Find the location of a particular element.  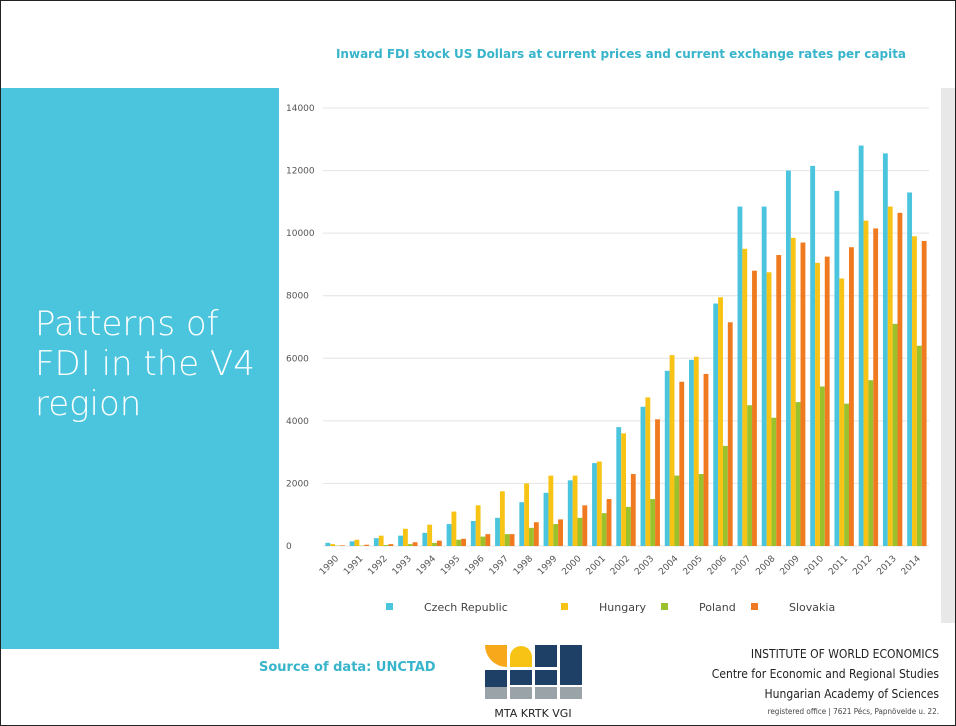

x-tick-label: 2006 is located at coordinates (717, 565).